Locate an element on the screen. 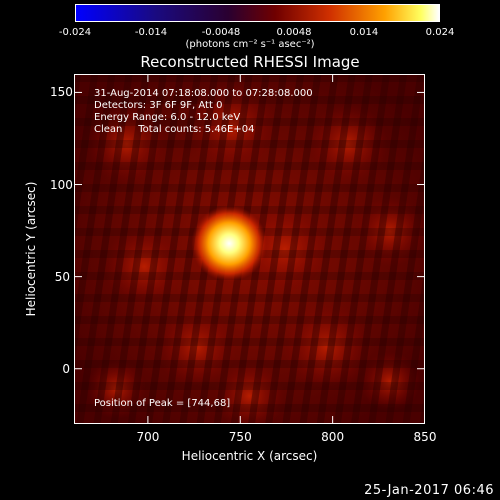 This screenshot has width=500, height=500. colorbar-tick-label: -0.0048 is located at coordinates (221, 32).